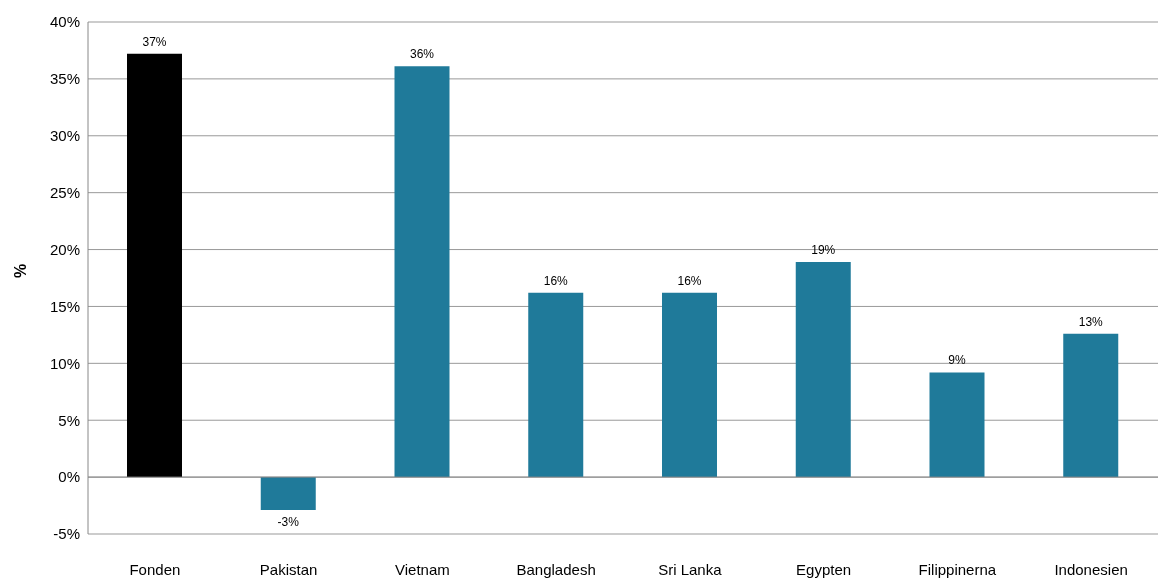  Describe the element at coordinates (154, 41) in the screenshot. I see `data-label: 37%` at that location.